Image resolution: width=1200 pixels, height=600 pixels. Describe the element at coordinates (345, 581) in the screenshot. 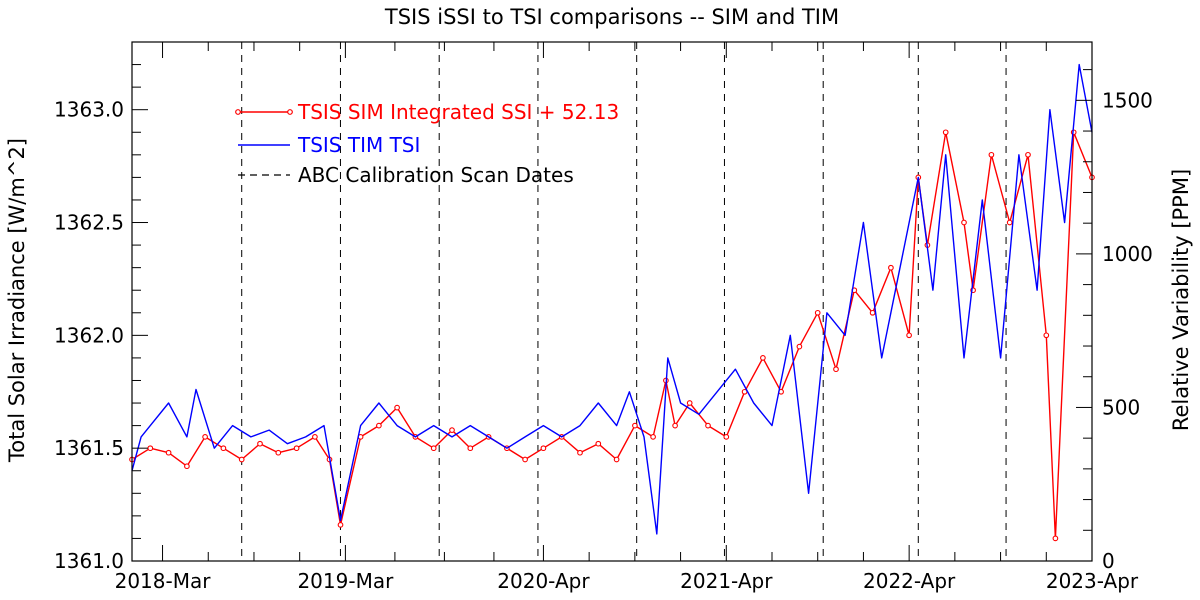

I see `x-tick-label: 2019-Mar` at that location.